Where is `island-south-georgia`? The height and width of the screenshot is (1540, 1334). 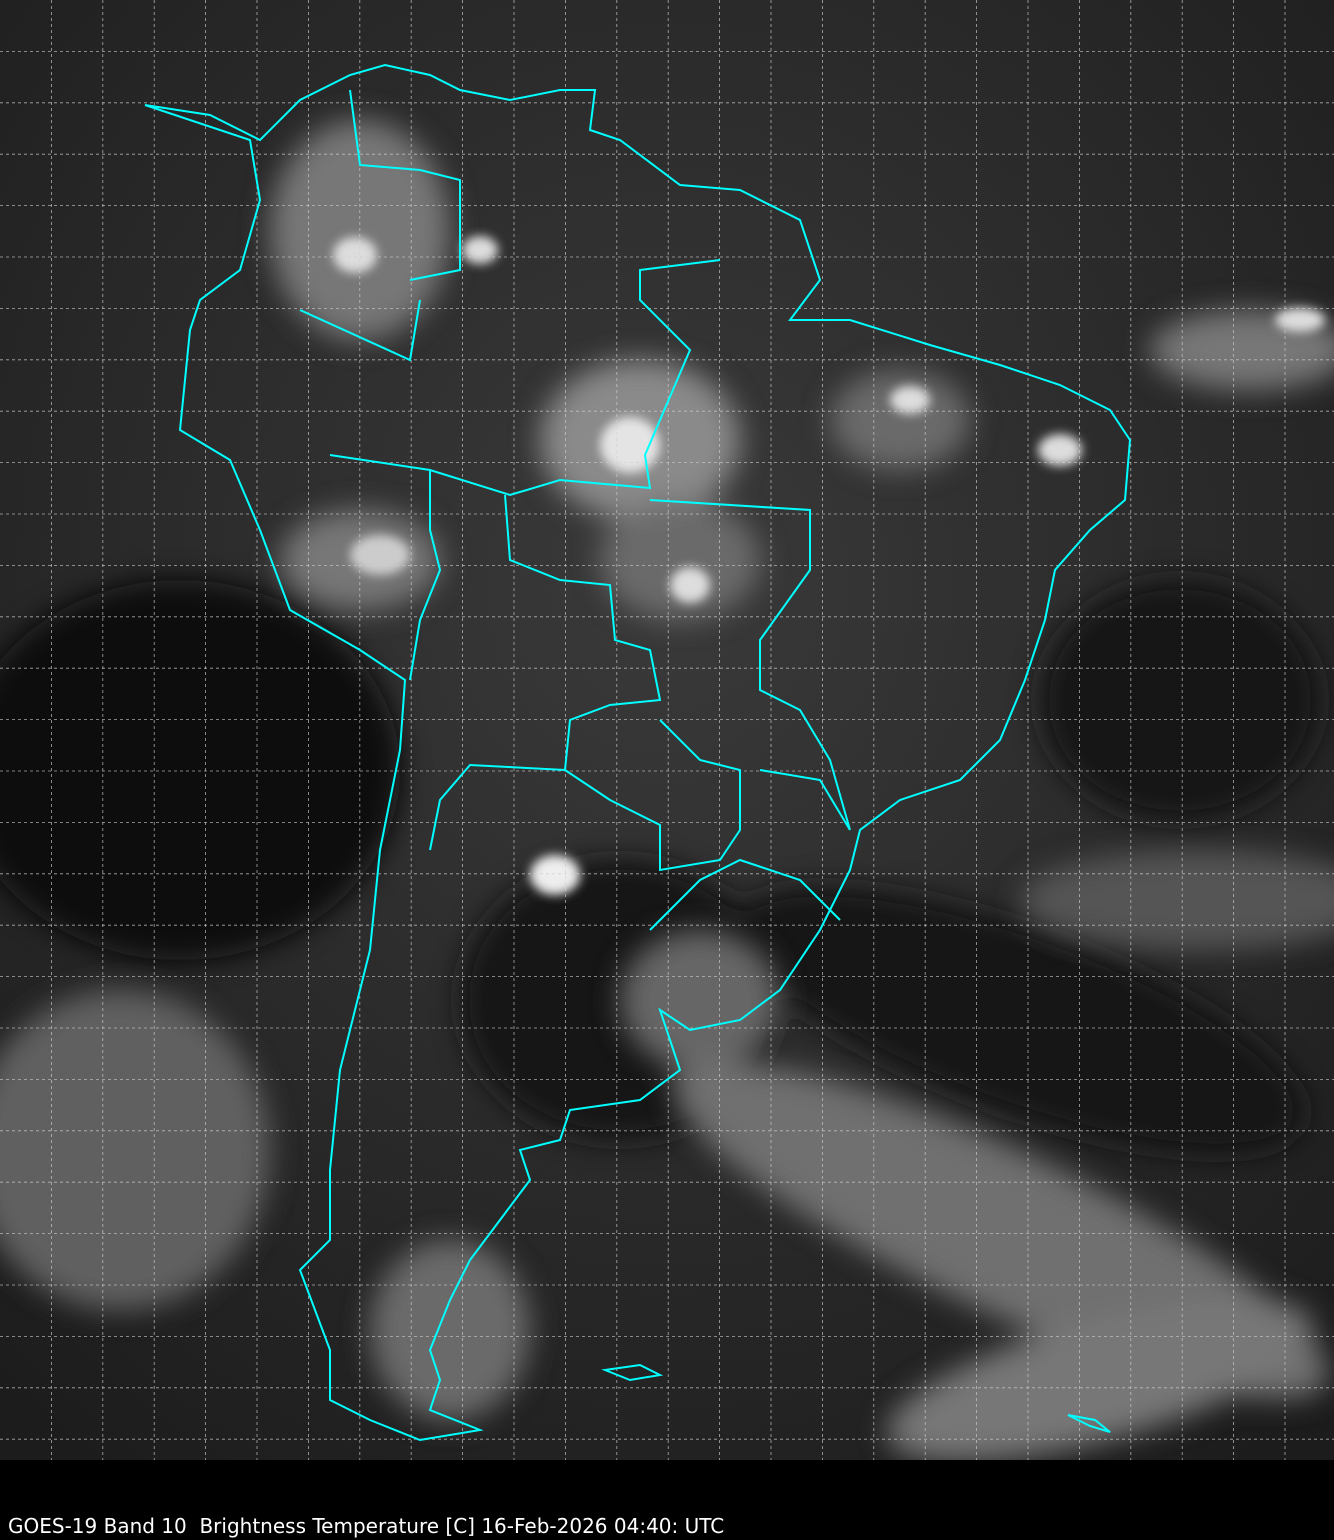
island-south-georgia is located at coordinates (1089, 1423).